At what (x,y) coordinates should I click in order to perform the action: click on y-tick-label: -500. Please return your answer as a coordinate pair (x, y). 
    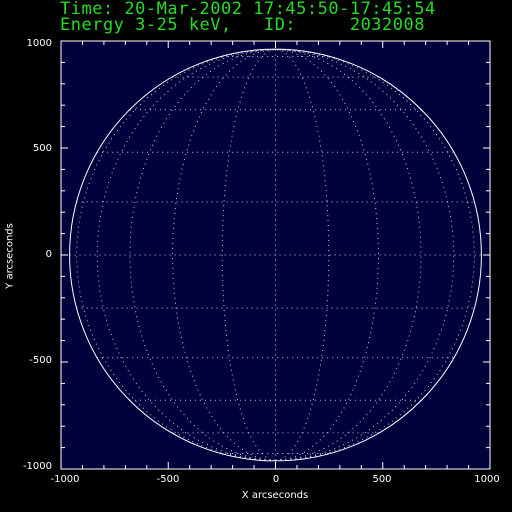
    Looking at the image, I should click on (40, 360).